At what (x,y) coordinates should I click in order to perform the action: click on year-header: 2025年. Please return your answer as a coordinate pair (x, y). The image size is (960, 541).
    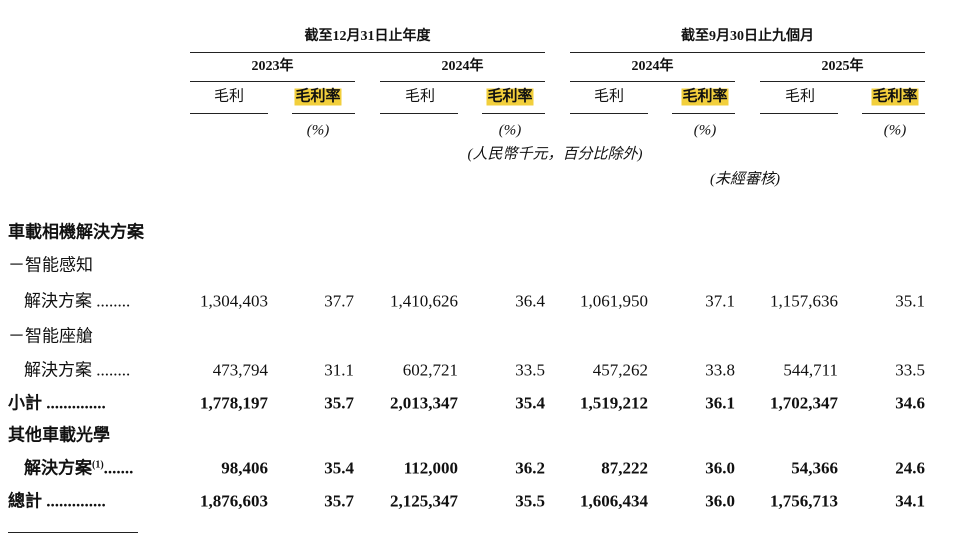
    Looking at the image, I should click on (842, 66).